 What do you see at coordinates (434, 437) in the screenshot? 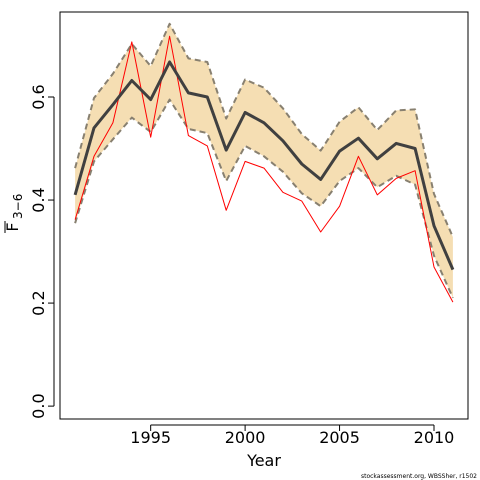
I see `x-tick-label: 2010` at bounding box center [434, 437].